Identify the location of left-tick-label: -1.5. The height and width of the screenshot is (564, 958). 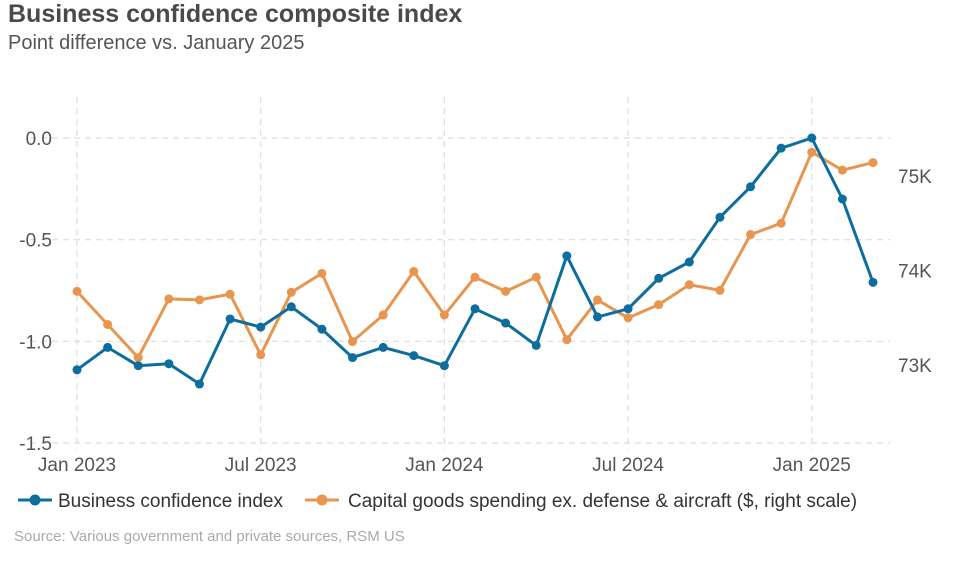
(35, 444).